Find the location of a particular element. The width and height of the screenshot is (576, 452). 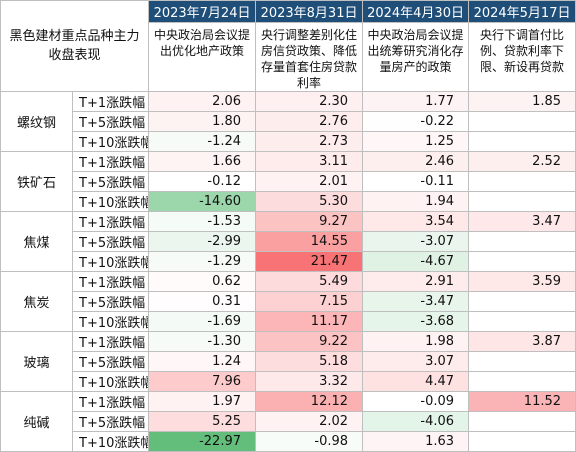

value-cell: -0.12 is located at coordinates (202, 181).